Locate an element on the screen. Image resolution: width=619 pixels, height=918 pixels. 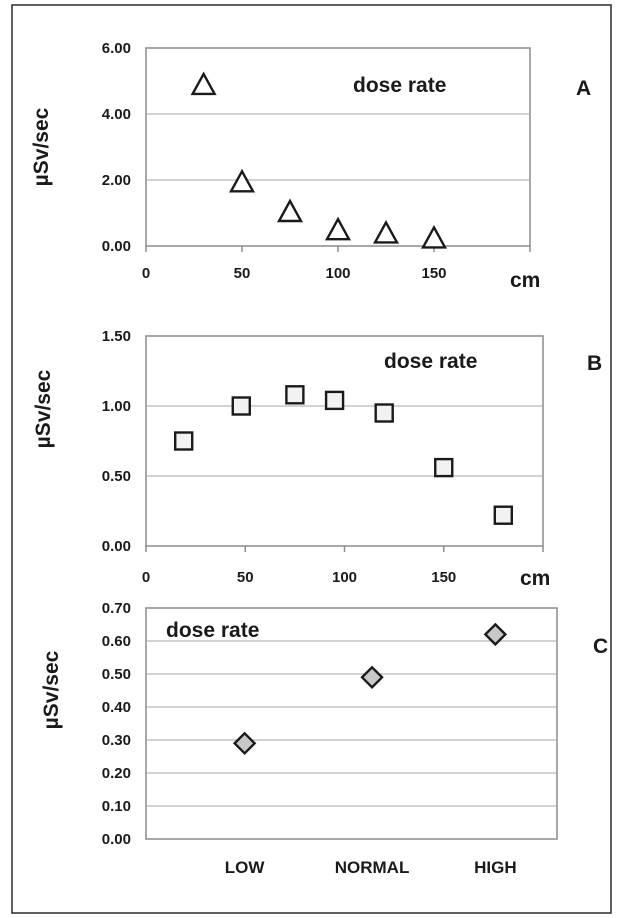
panel-letter: C is located at coordinates (600, 646).